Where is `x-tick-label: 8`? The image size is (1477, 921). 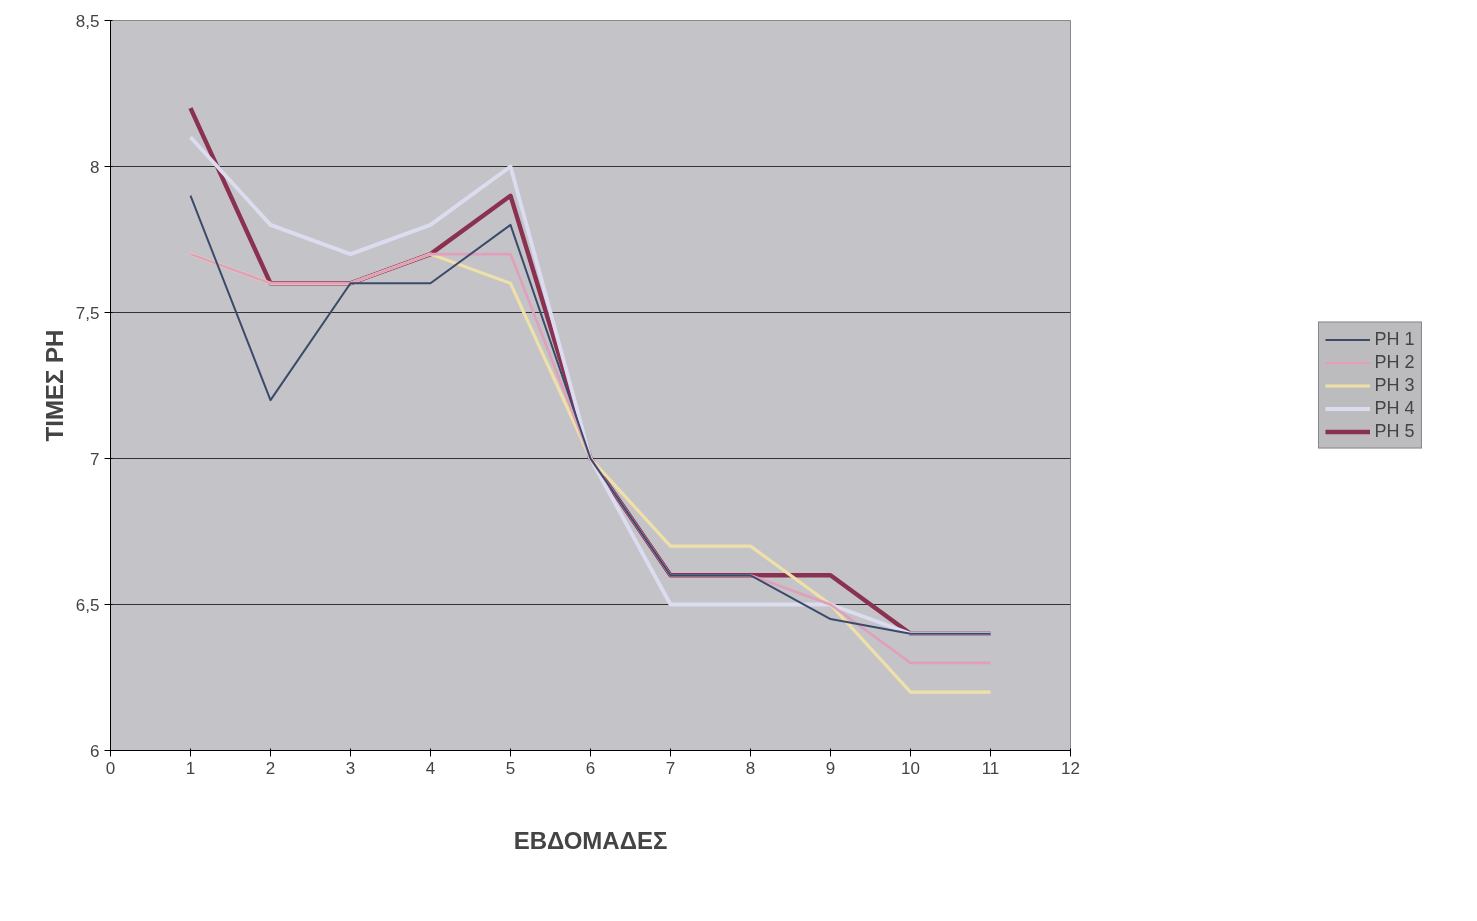
x-tick-label: 8 is located at coordinates (750, 768).